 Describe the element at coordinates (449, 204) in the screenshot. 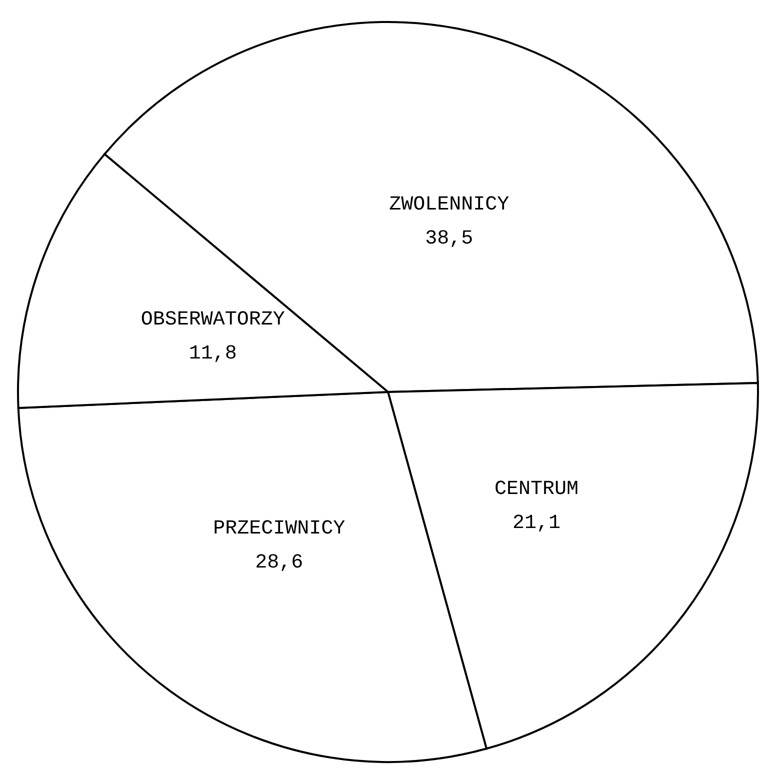

I see `slice-label: ZWOLENNICY` at that location.